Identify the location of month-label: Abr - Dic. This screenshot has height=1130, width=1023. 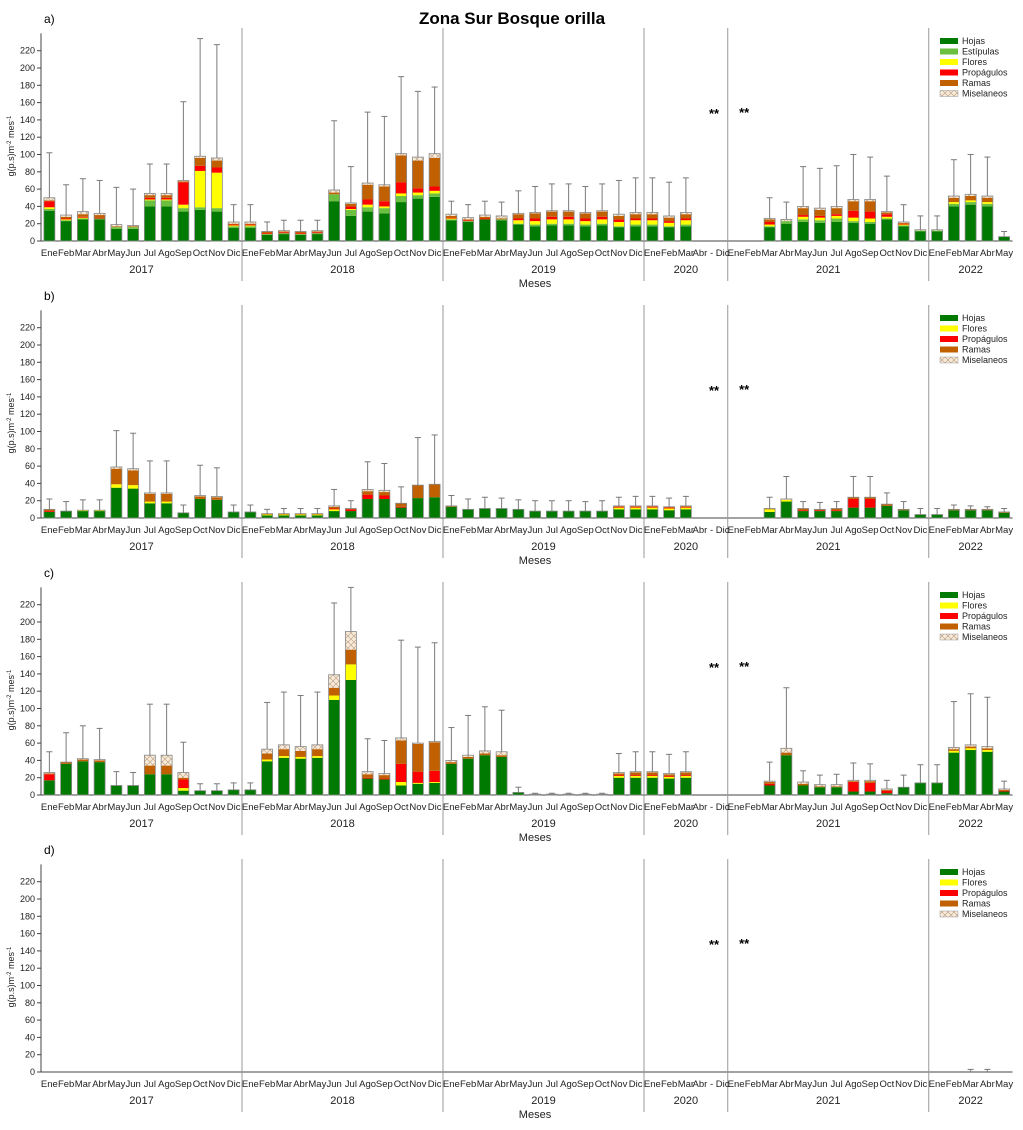
(711, 807).